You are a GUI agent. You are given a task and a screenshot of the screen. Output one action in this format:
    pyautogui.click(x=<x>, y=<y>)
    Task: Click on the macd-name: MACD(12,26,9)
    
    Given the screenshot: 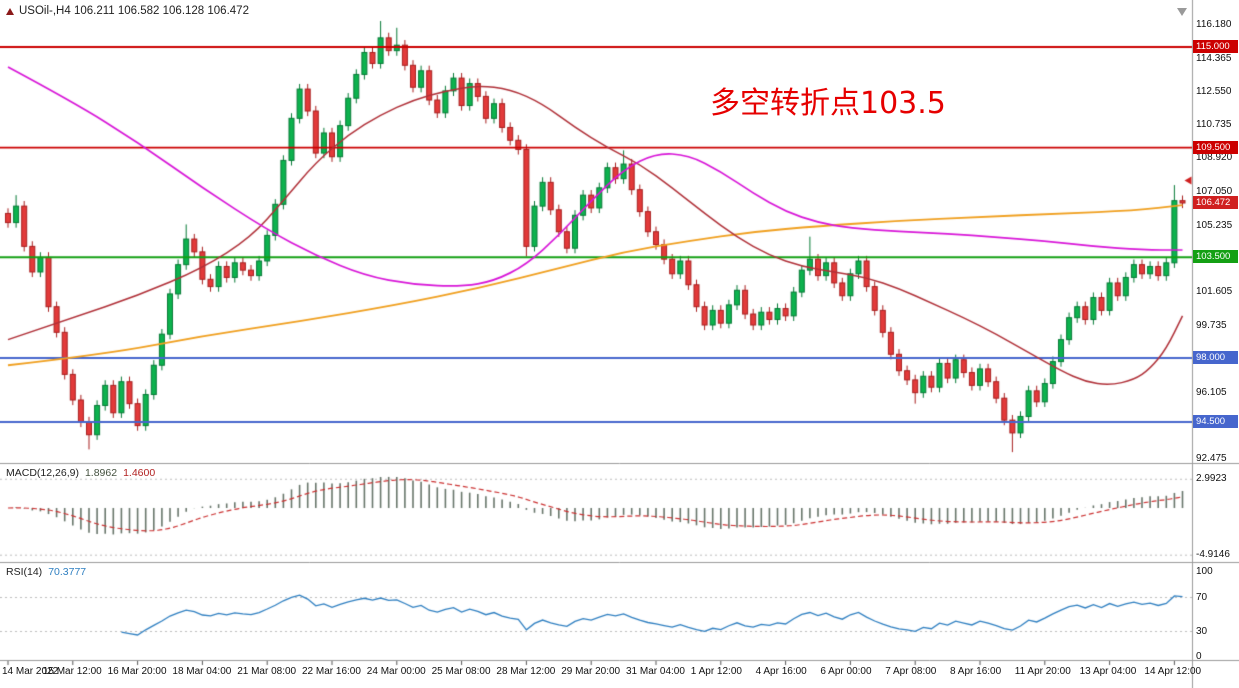 What is the action you would take?
    pyautogui.click(x=42, y=473)
    